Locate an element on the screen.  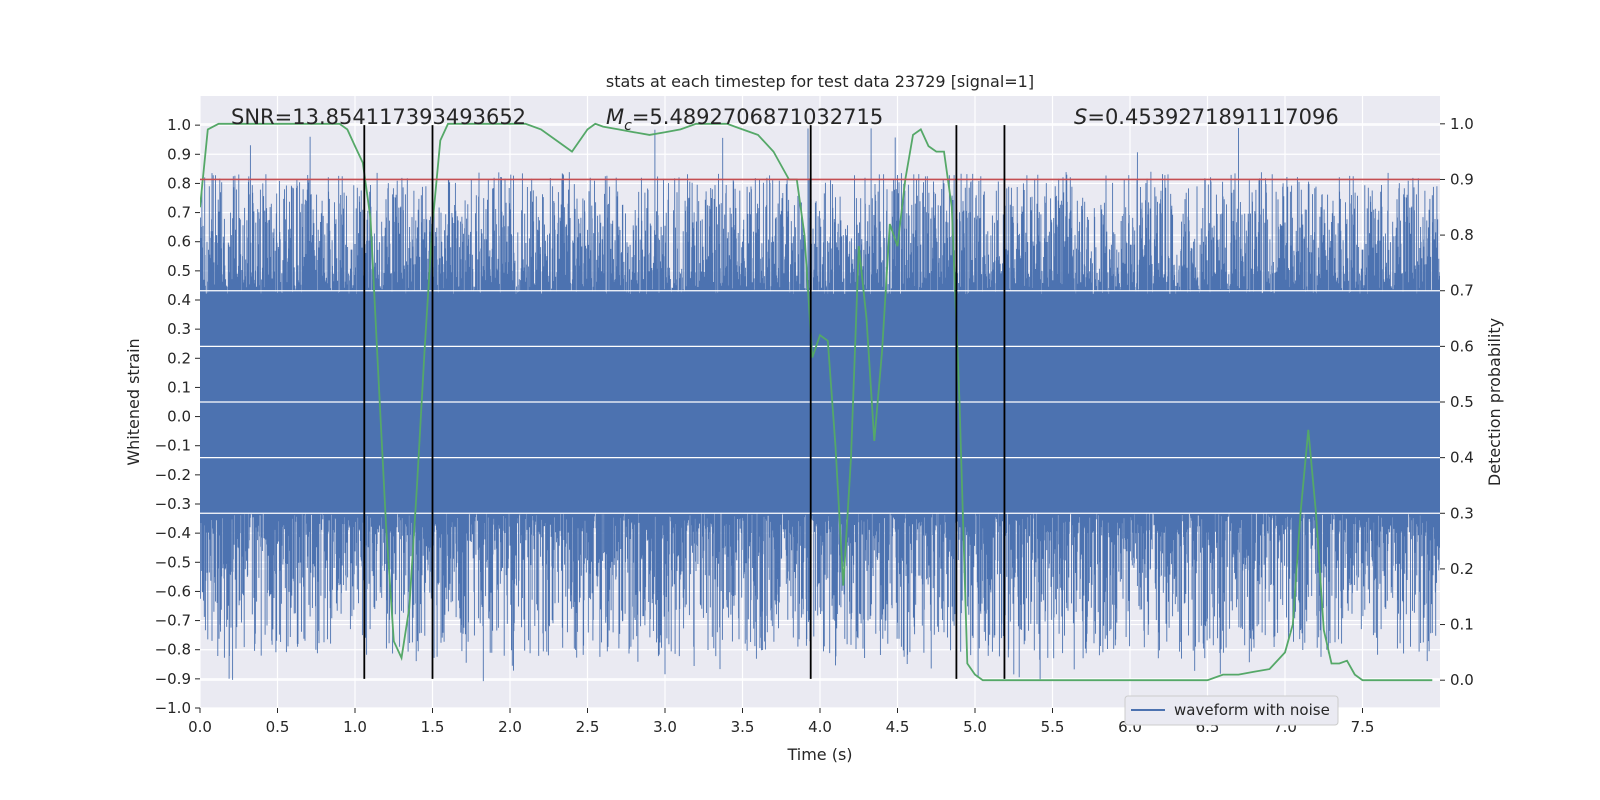
y-tick-label: −0.4 is located at coordinates (173, 533).